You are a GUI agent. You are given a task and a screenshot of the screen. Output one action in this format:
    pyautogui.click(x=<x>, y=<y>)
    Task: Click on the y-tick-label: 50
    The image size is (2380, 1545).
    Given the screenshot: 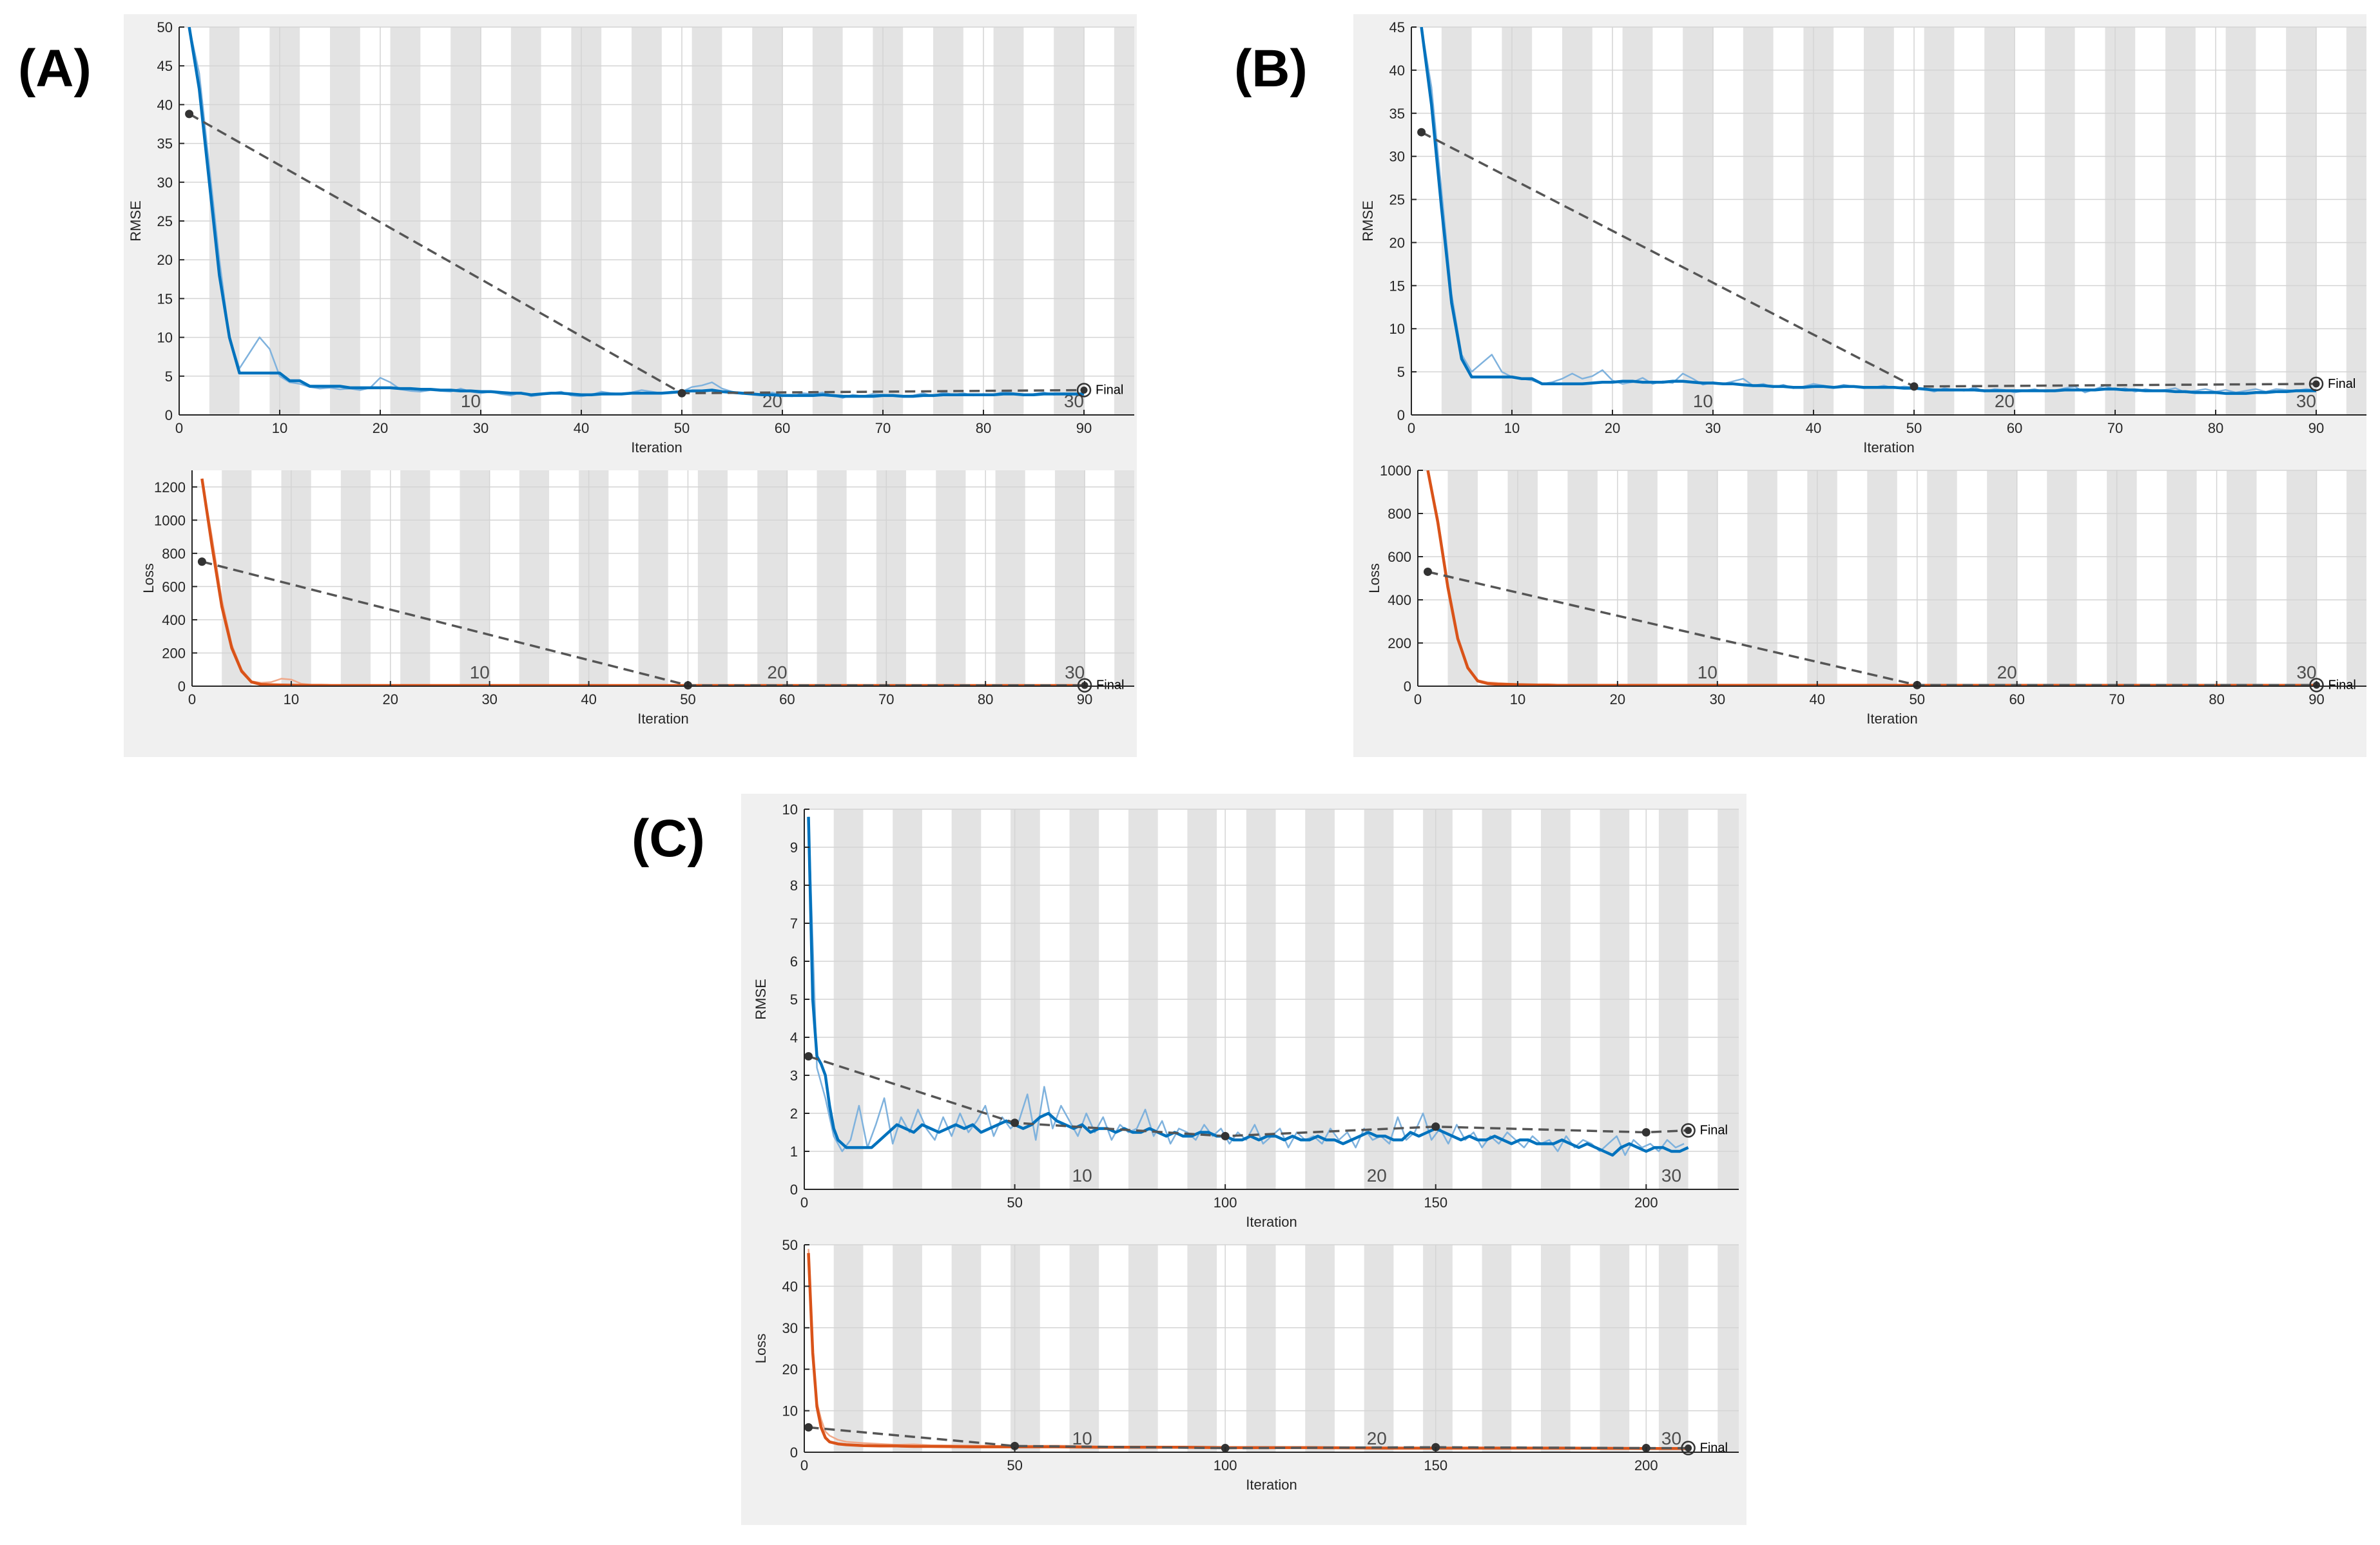 What is the action you would take?
    pyautogui.click(x=790, y=1245)
    